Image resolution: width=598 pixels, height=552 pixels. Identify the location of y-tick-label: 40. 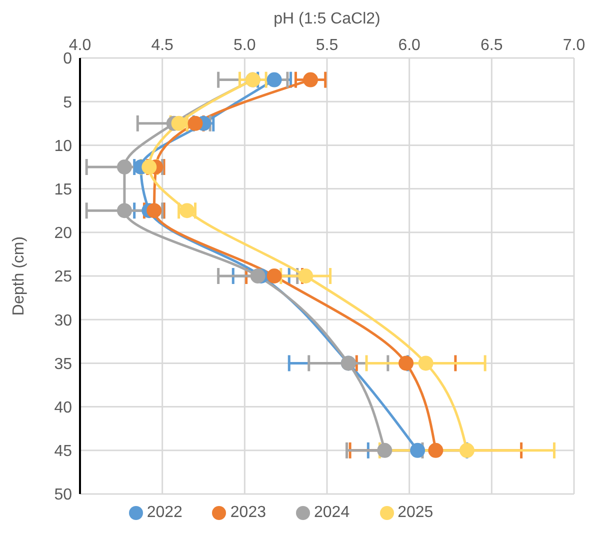
(63, 407).